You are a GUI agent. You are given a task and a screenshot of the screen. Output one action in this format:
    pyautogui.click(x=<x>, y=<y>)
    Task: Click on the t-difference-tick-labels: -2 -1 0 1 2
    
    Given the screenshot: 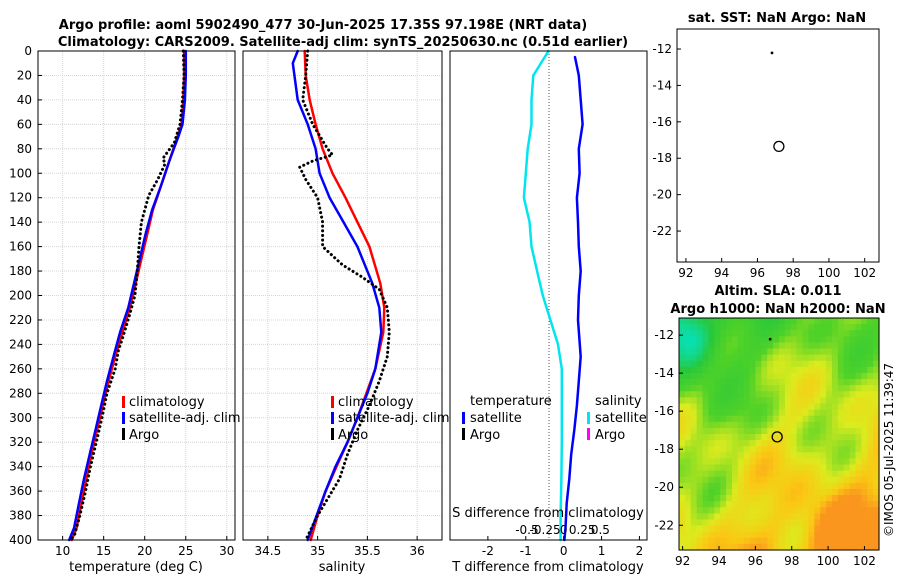 What is the action you would take?
    pyautogui.click(x=562, y=547)
    